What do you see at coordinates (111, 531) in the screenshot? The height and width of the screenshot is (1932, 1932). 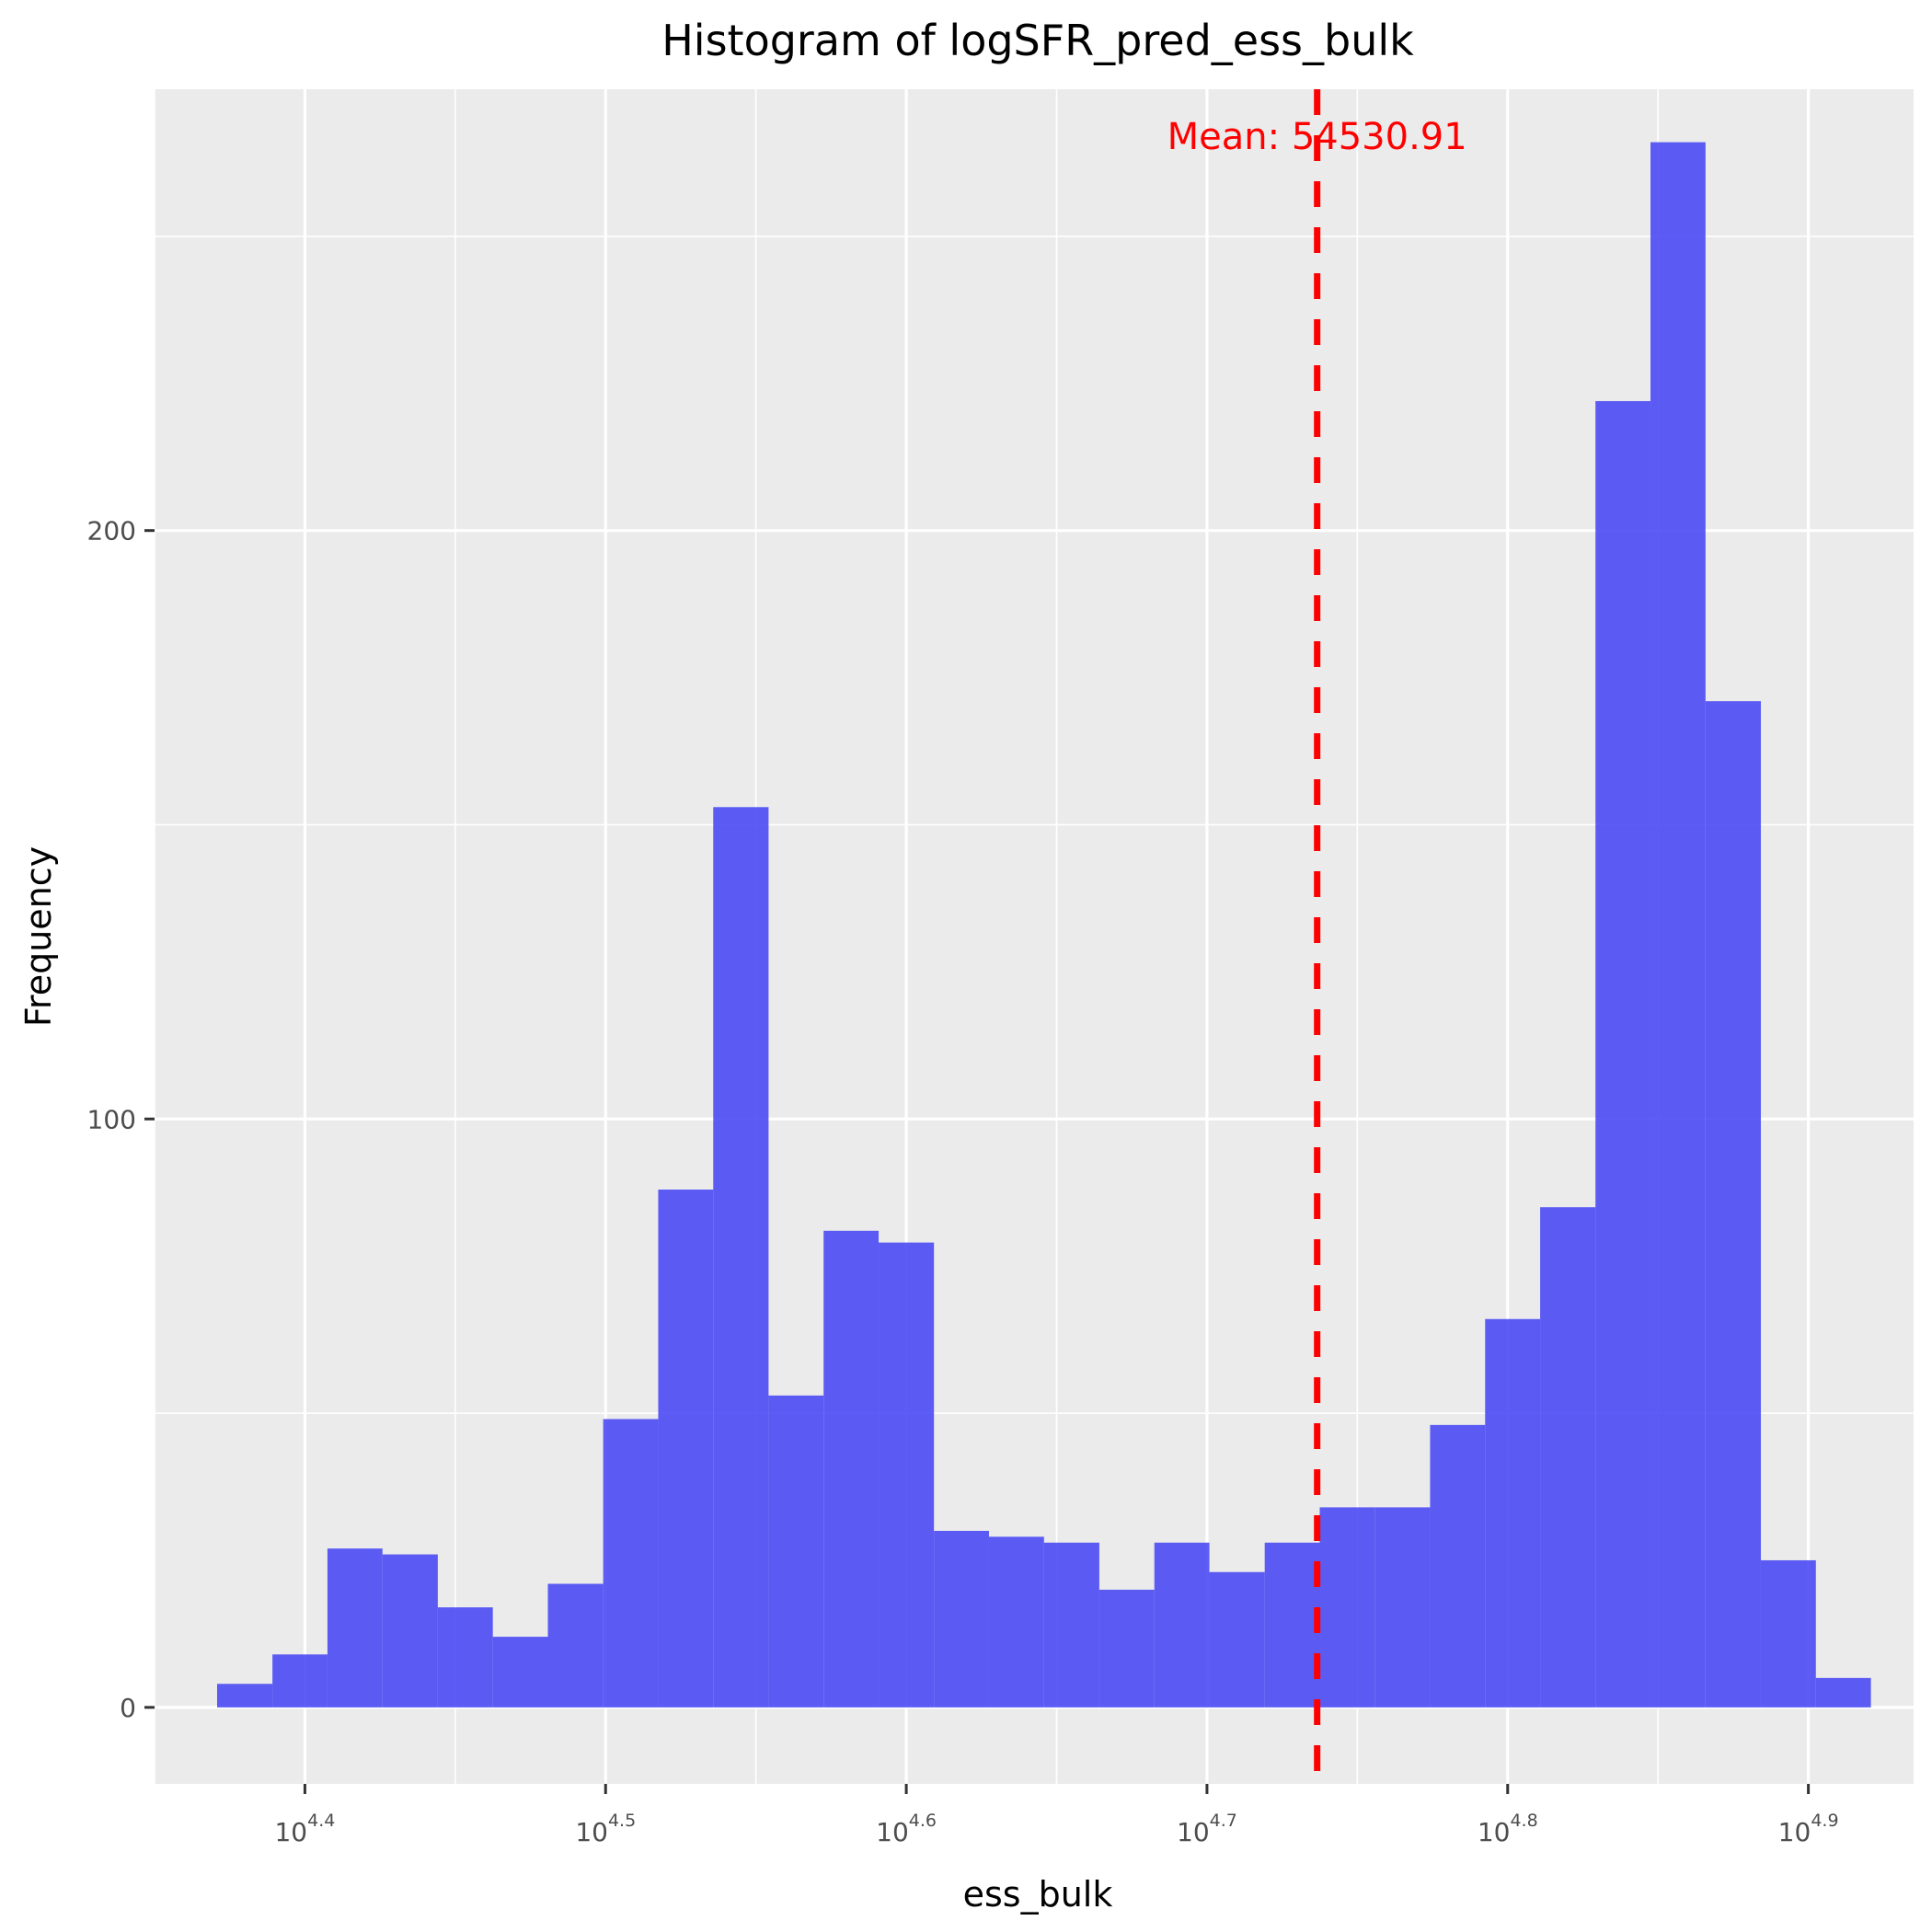 I see `y-tick-label: 200` at bounding box center [111, 531].